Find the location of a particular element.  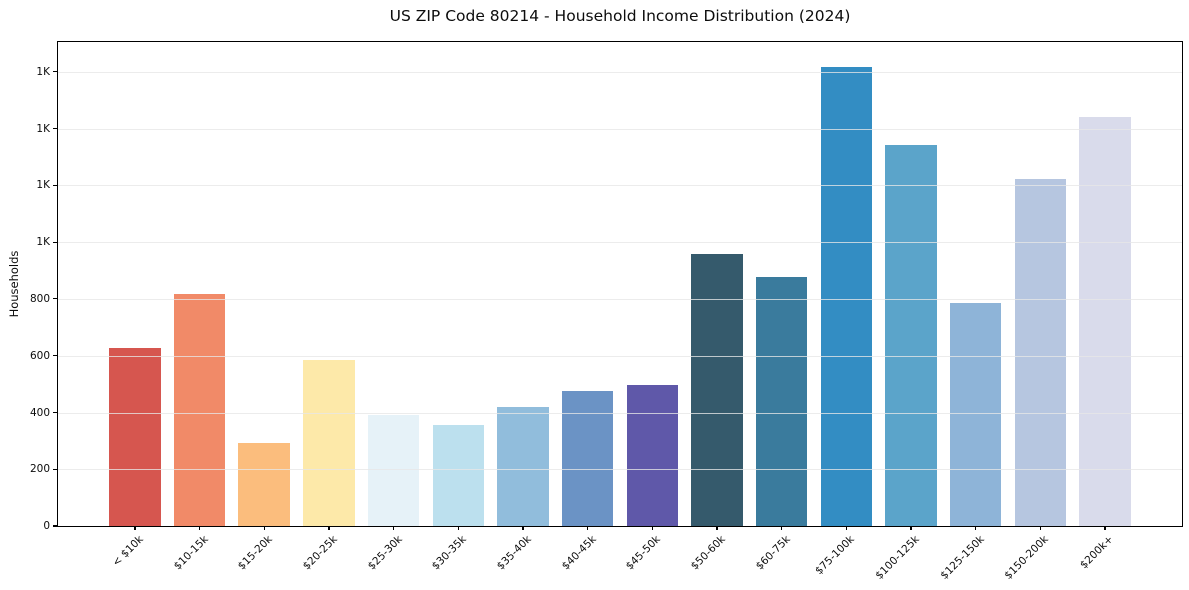

y-tick-label: 0 is located at coordinates (46, 526).